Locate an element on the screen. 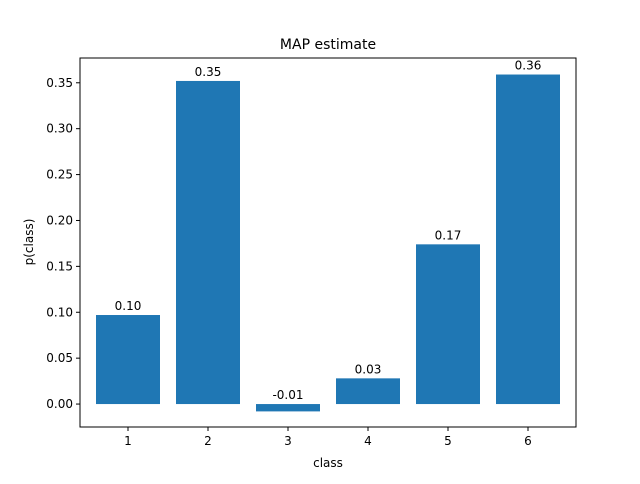 Image resolution: width=640 pixels, height=484 pixels. y-tick-label-5: 0.25 is located at coordinates (59, 175).